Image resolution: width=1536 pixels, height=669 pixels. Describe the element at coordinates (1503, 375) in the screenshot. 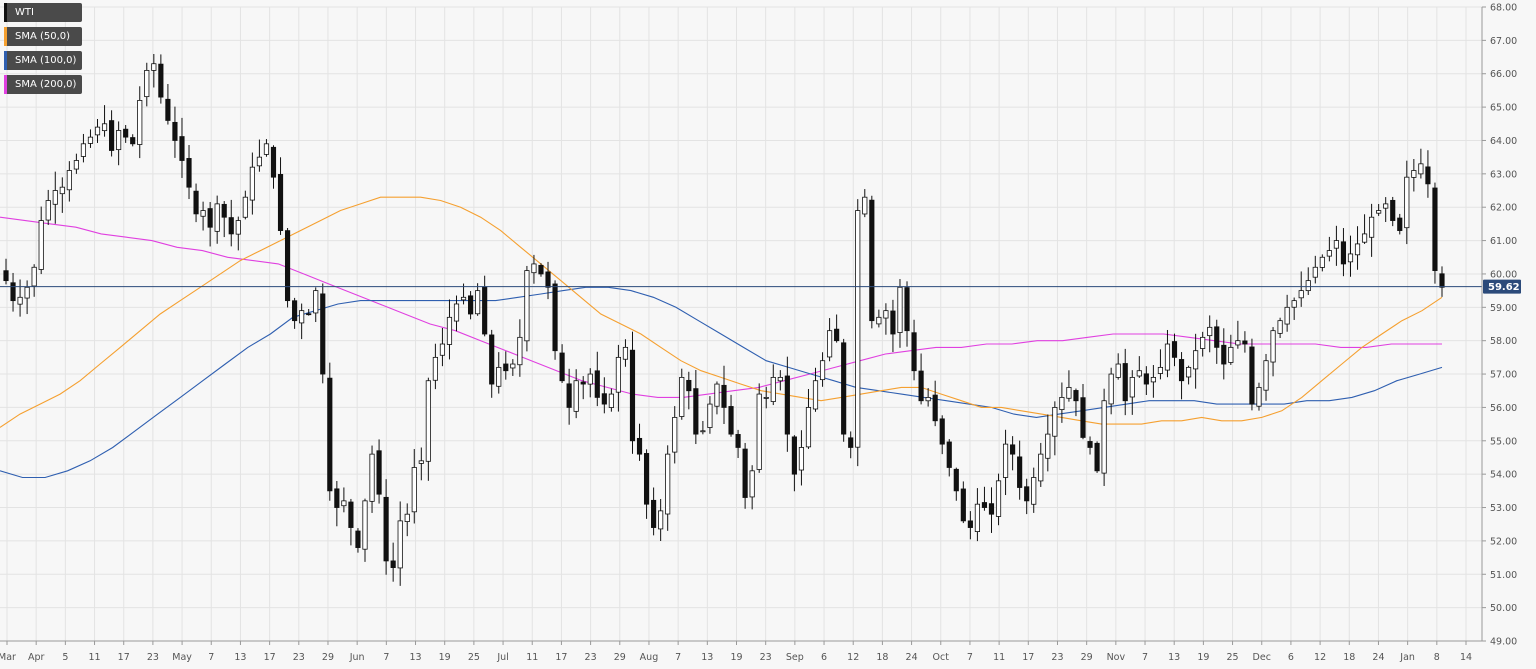

I see `y-tick-label: 57.00` at that location.